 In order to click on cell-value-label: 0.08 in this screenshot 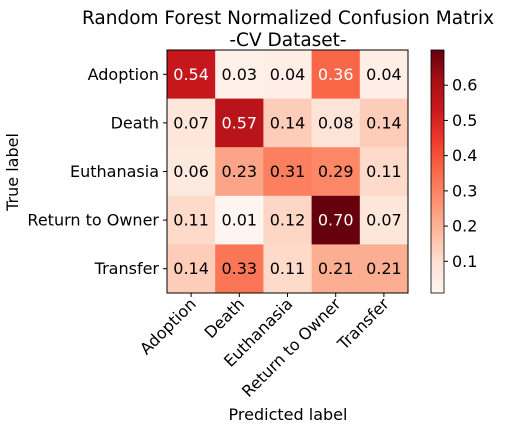, I will do `click(336, 122)`.